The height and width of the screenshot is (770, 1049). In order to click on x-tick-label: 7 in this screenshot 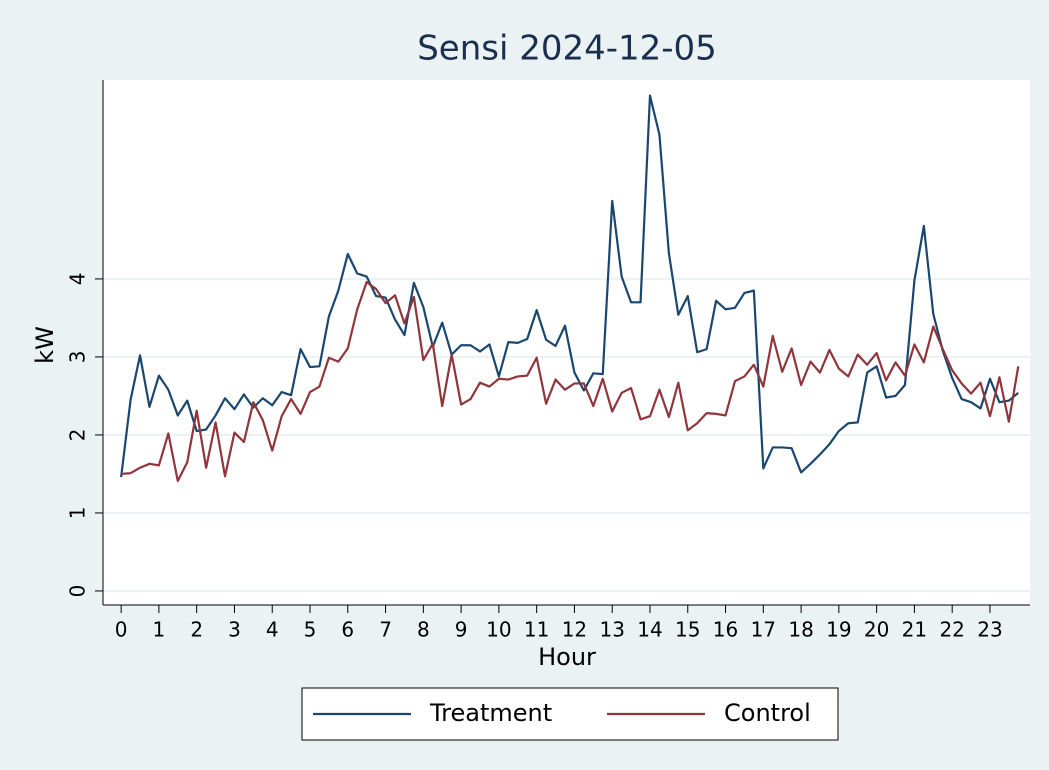, I will do `click(385, 630)`.